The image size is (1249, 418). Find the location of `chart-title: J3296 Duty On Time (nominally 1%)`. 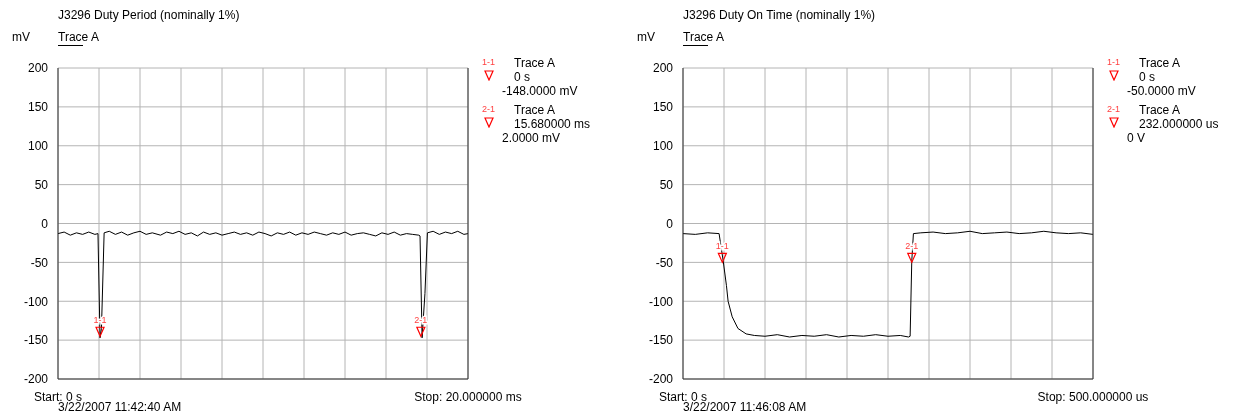

chart-title: J3296 Duty On Time (nominally 1%) is located at coordinates (779, 15).